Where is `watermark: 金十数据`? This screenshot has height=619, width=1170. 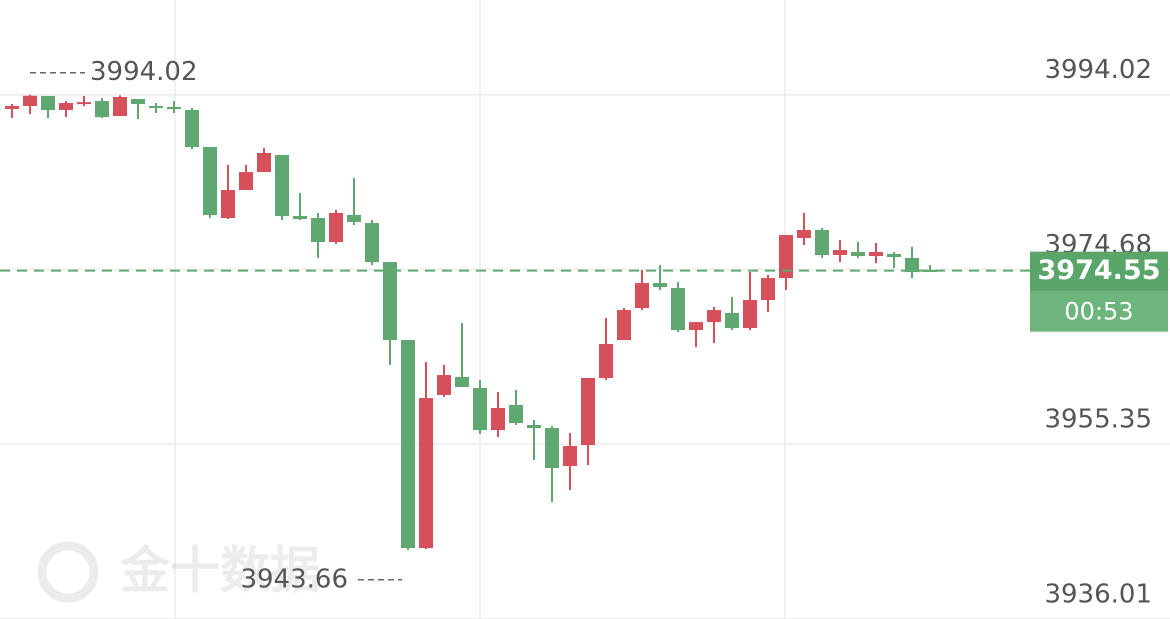 watermark: 金十数据 is located at coordinates (178, 572).